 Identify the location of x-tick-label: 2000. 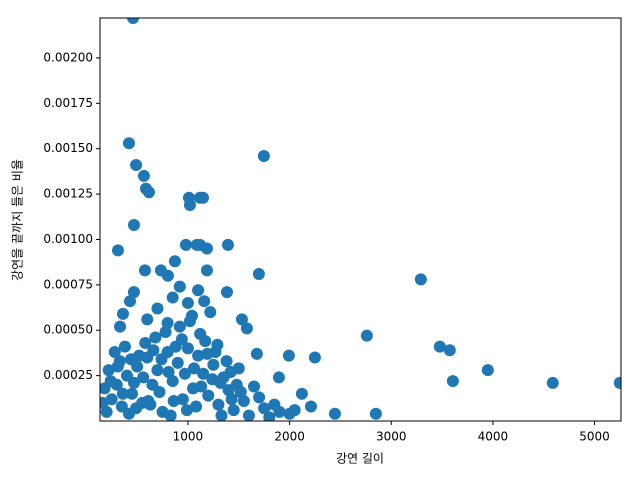
(289, 437).